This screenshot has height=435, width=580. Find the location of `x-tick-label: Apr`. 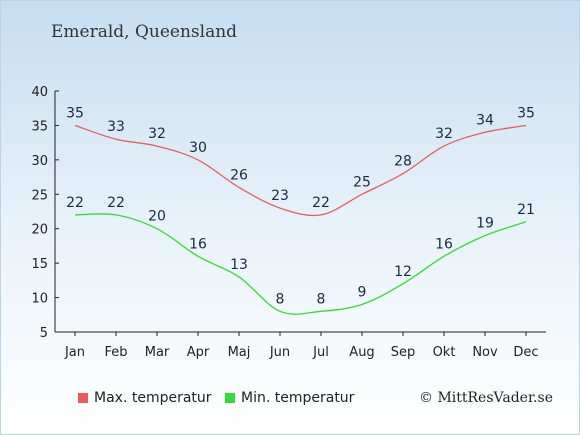

x-tick-label: Apr is located at coordinates (198, 352).